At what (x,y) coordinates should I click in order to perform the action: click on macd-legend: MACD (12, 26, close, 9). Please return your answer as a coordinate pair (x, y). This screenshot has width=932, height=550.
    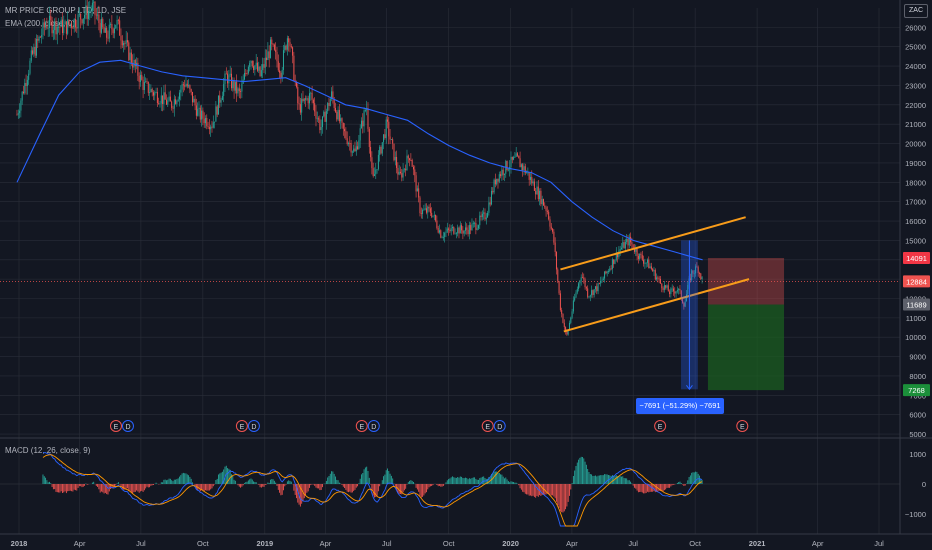
    Looking at the image, I should click on (48, 450).